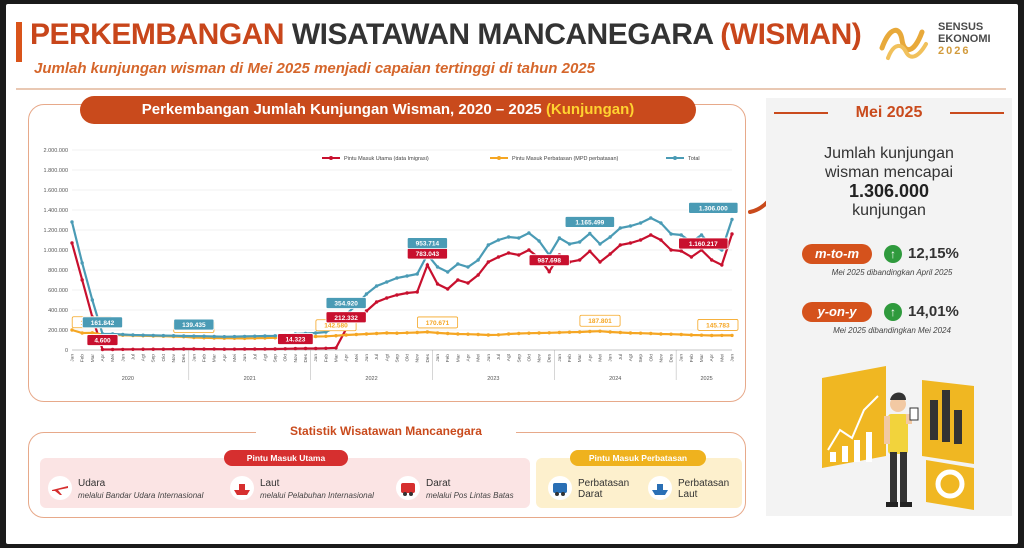 This screenshot has width=1024, height=548. I want to click on title-part-1: PERKEMBANGAN, so click(157, 34).